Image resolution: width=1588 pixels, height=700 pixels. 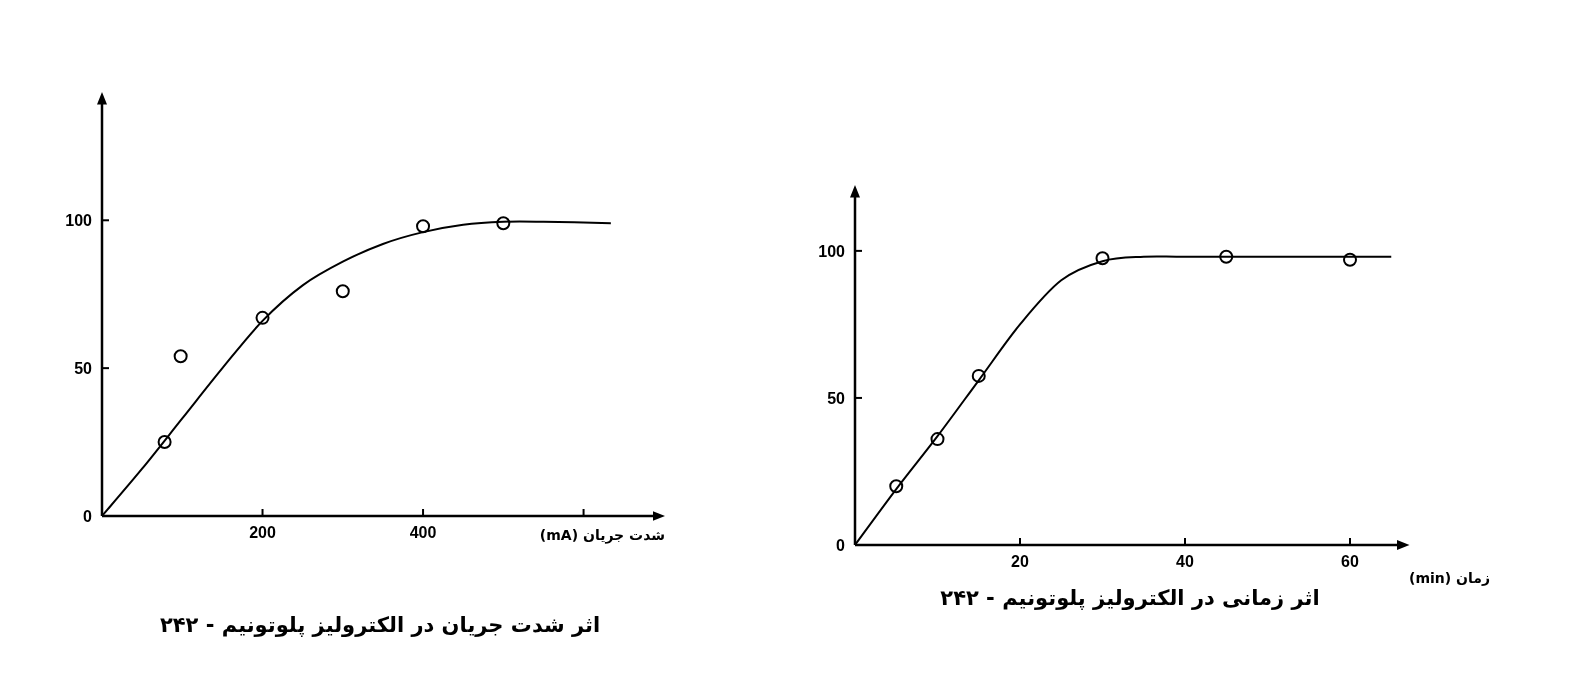 I want to click on x-tick-label: 60, so click(x=1350, y=561).